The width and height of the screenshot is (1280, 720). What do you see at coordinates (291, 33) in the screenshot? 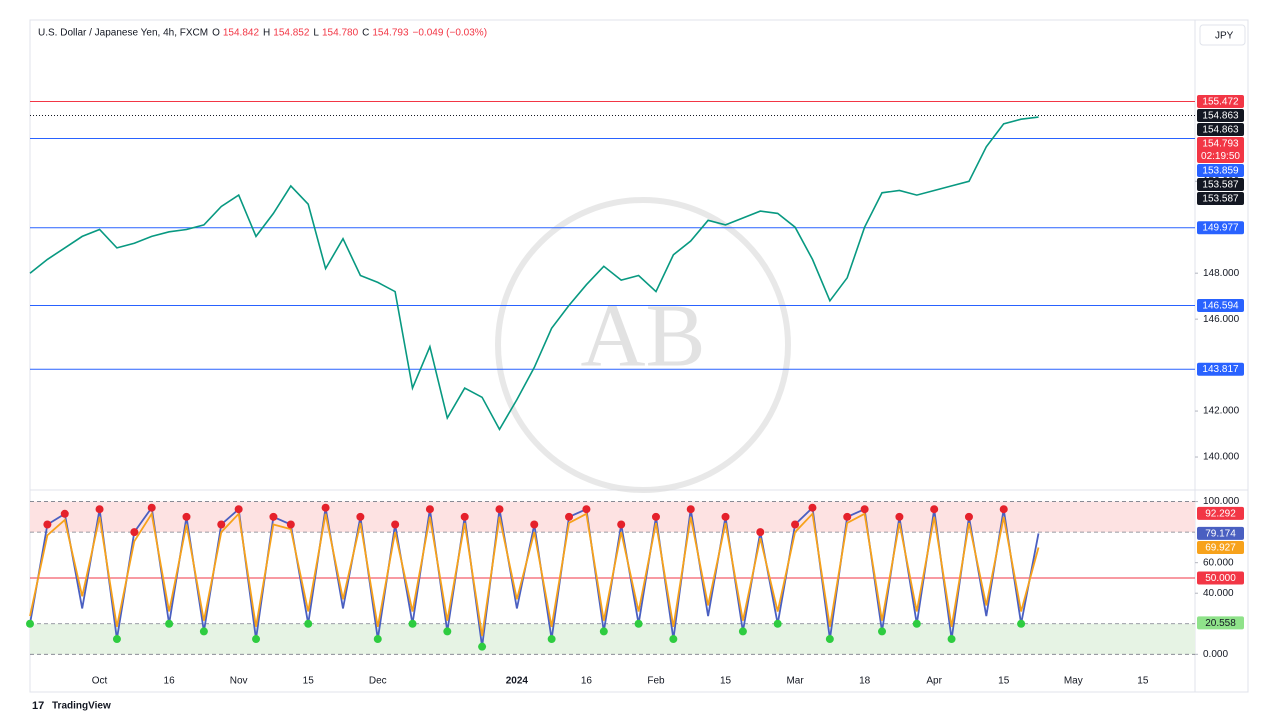
I see `header-text: 154.852` at bounding box center [291, 33].